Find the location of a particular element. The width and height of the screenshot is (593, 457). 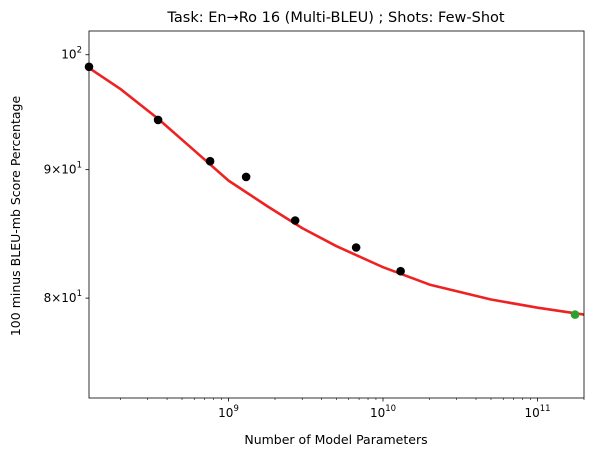

y-tick-label: 8×101 is located at coordinates (63, 297).